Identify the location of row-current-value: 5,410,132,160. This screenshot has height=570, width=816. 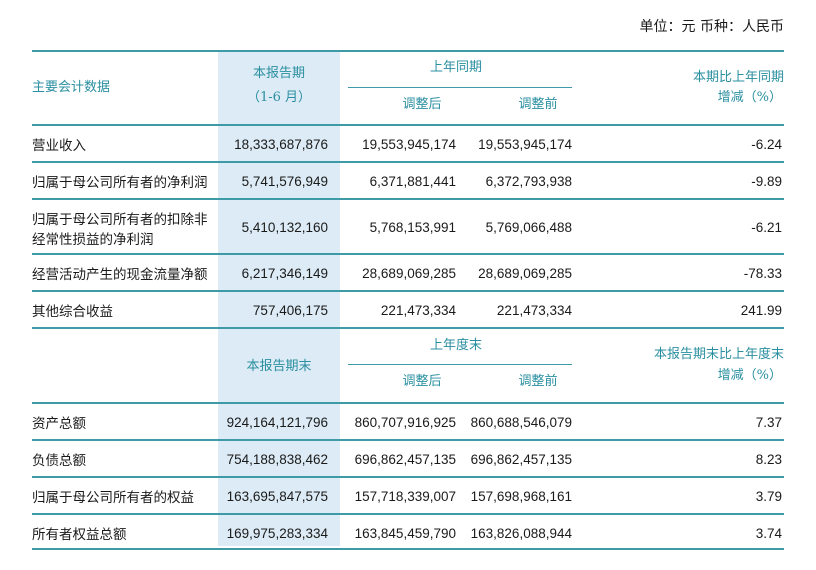
(284, 227).